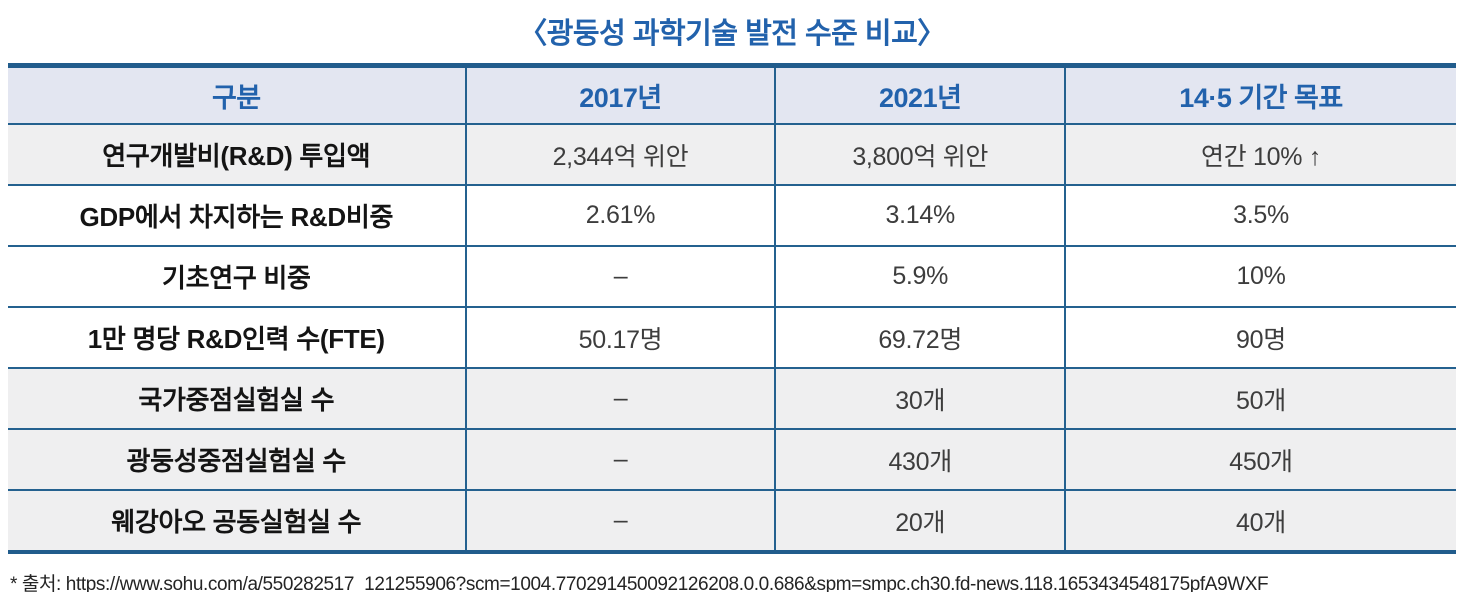 This screenshot has width=1464, height=592. What do you see at coordinates (1260, 215) in the screenshot?
I see `cell-value: 3.5%` at bounding box center [1260, 215].